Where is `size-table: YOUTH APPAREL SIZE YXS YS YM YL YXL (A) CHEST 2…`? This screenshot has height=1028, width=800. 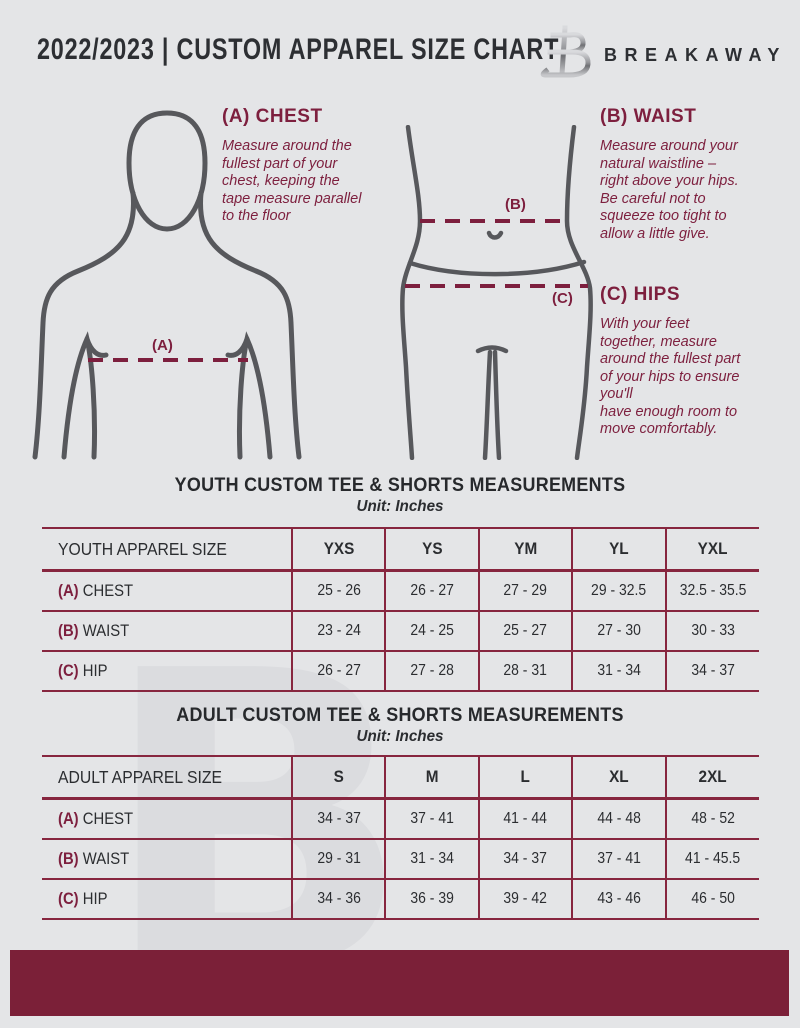
size-table: YOUTH APPAREL SIZE YXS YS YM YL YXL (A) CHEST 2… is located at coordinates (400, 609).